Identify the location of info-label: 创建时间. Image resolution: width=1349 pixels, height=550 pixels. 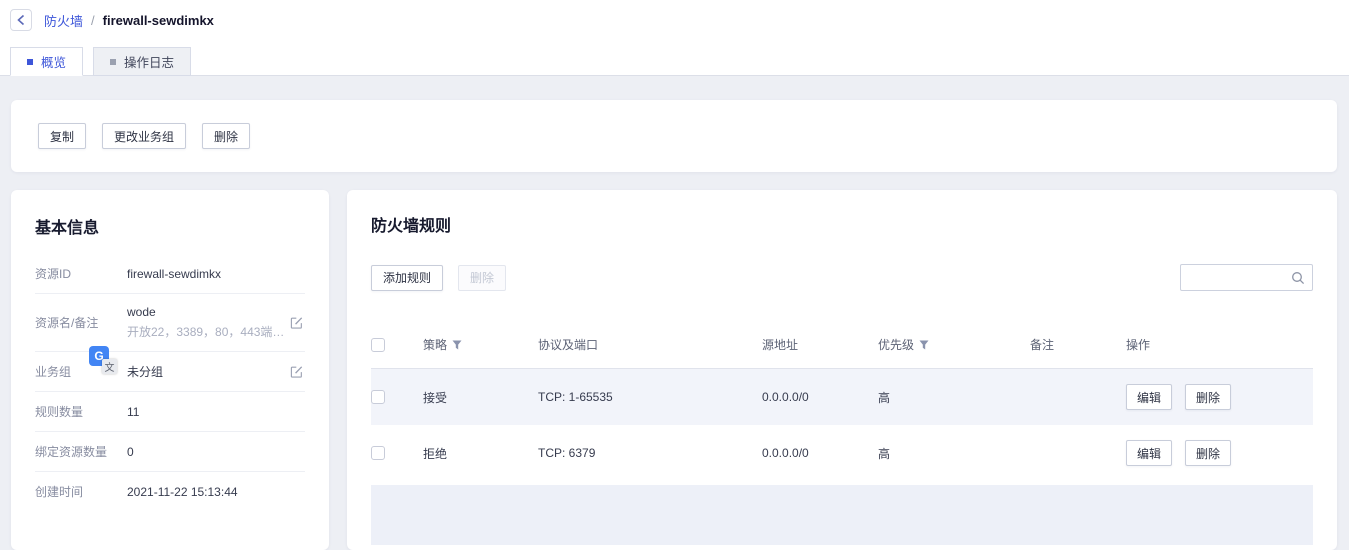
(59, 492).